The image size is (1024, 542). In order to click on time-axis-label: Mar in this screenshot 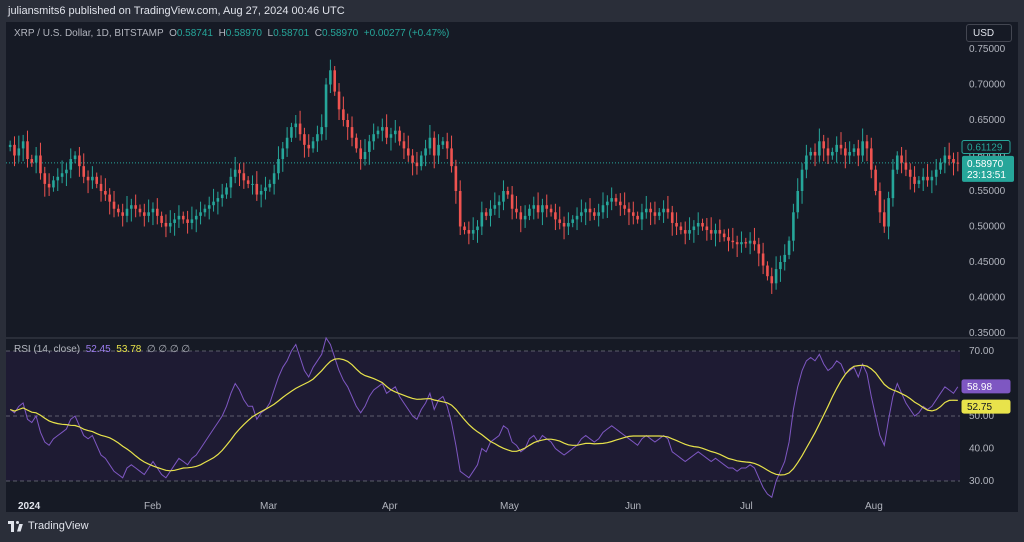, I will do `click(269, 506)`.